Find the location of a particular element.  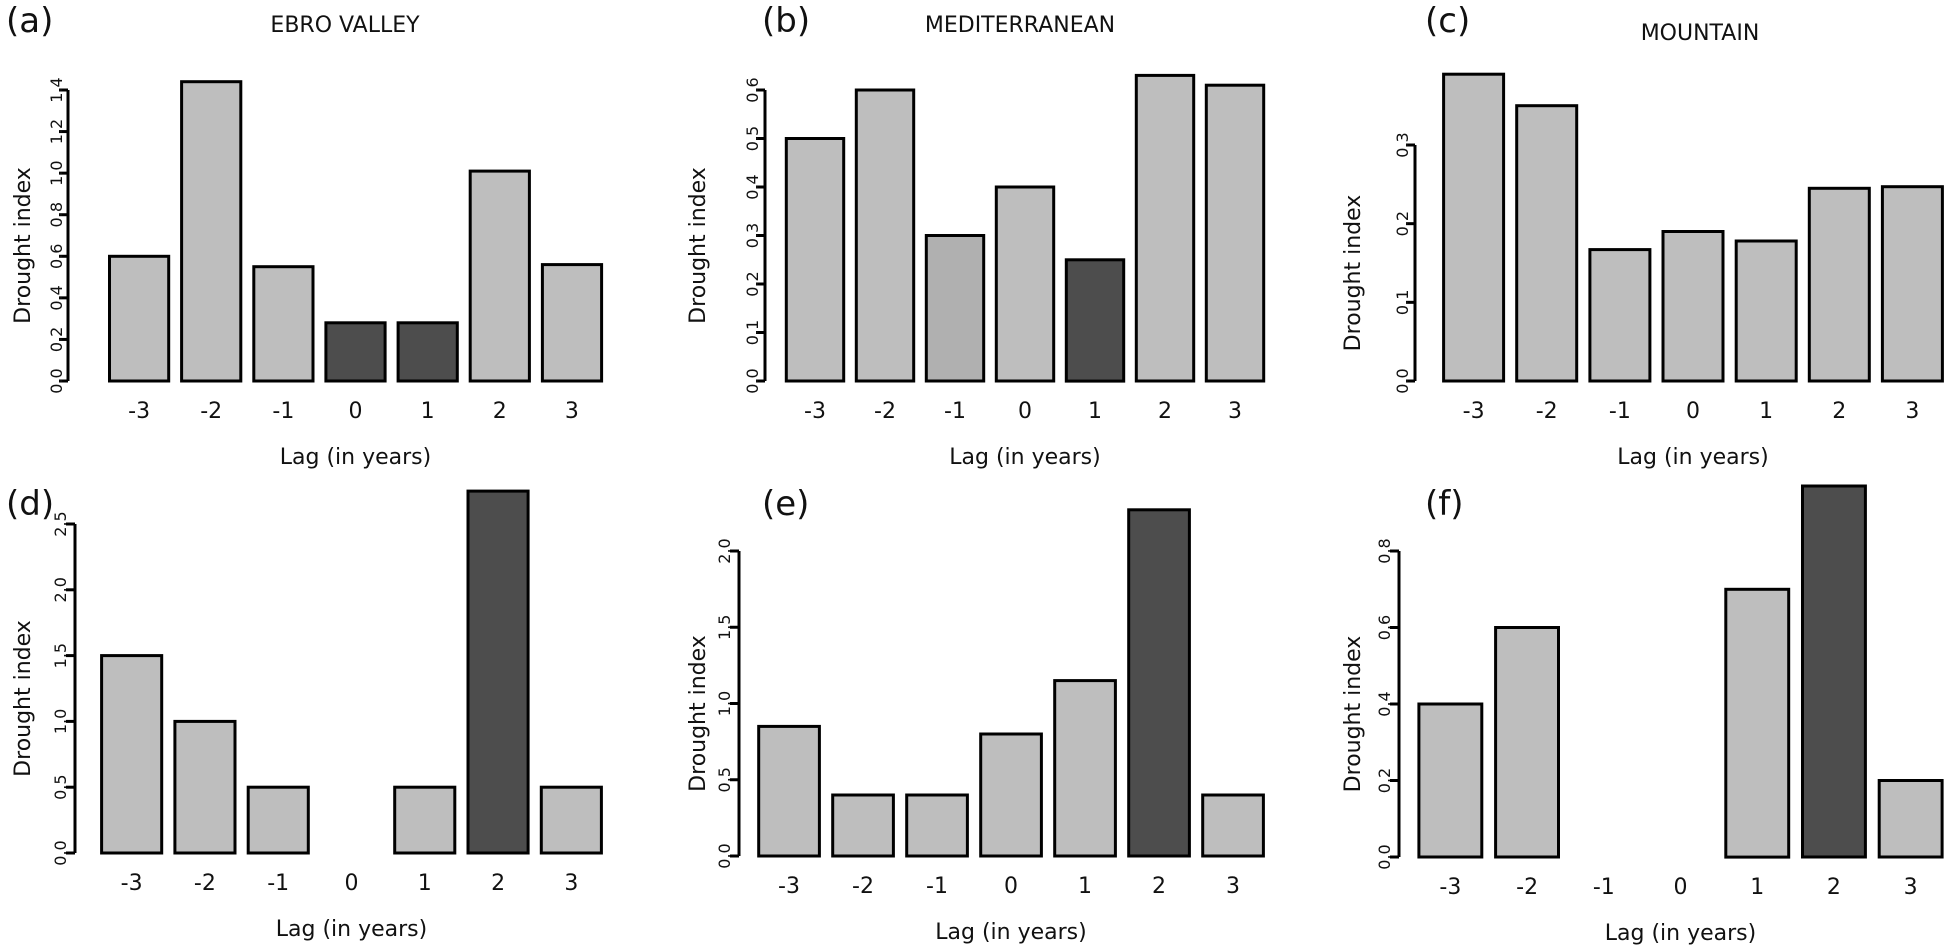

panel-title: MOUNTAIN is located at coordinates (1700, 33).